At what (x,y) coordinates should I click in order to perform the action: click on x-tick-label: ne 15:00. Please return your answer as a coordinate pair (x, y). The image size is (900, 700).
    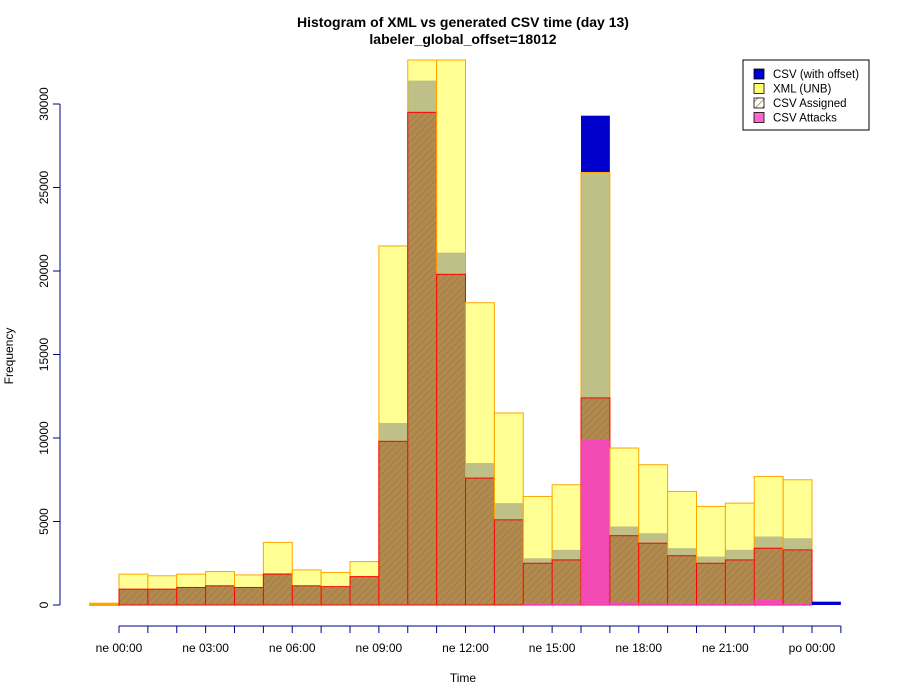
    Looking at the image, I should click on (552, 648).